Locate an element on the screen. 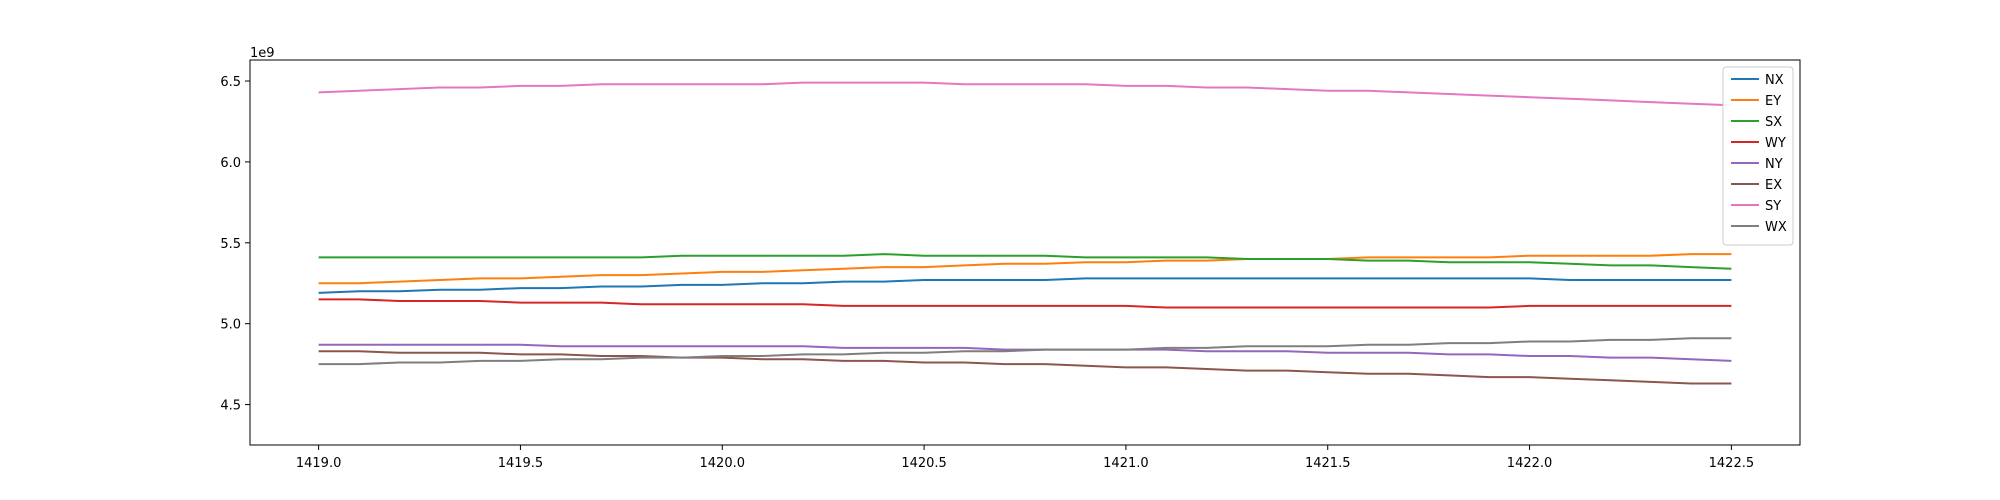  series-line-nx is located at coordinates (1025, 285).